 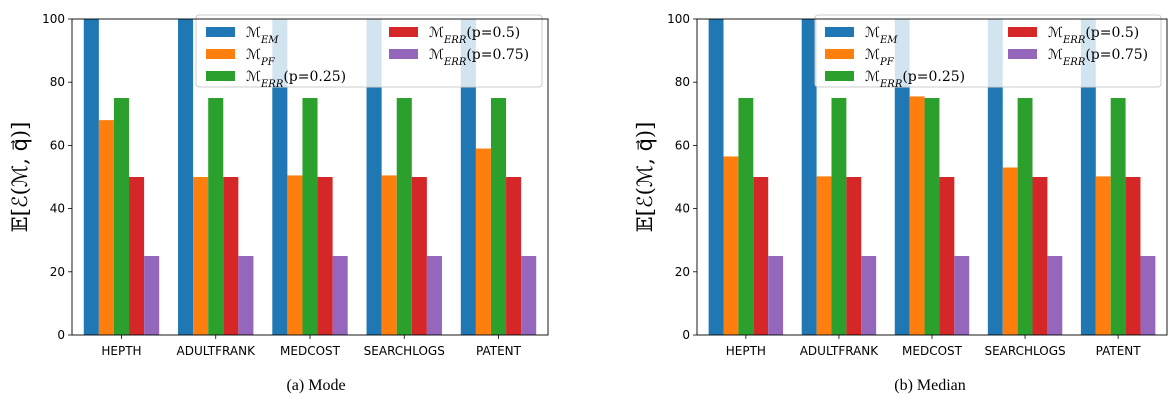 What do you see at coordinates (217, 351) in the screenshot?
I see `x-tick-label: ADULTFRANK` at bounding box center [217, 351].